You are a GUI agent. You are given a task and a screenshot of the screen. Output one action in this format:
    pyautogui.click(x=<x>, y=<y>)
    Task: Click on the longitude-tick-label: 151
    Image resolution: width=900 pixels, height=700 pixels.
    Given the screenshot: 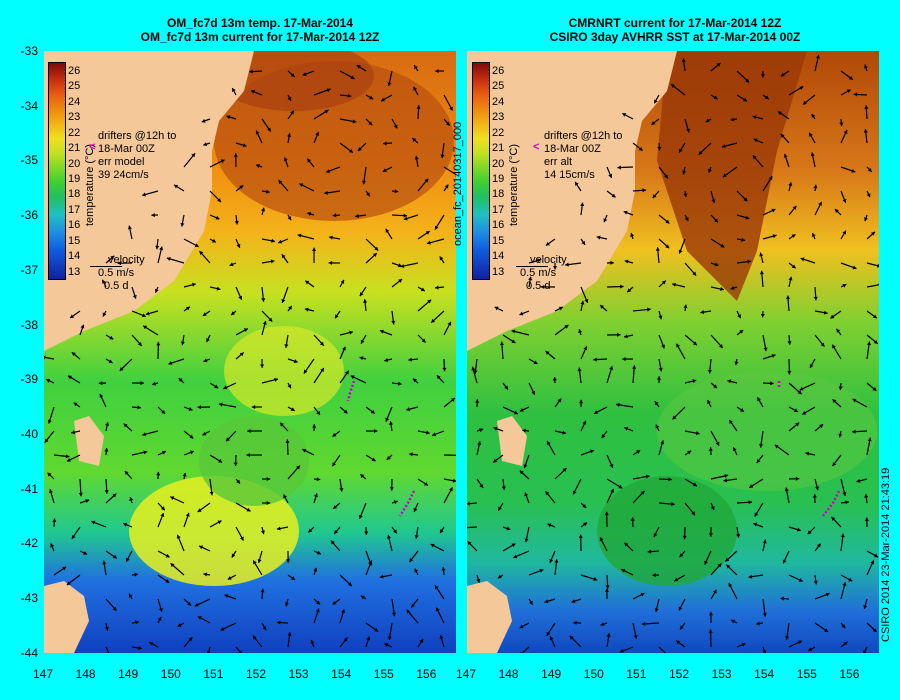 What is the action you would take?
    pyautogui.click(x=213, y=674)
    